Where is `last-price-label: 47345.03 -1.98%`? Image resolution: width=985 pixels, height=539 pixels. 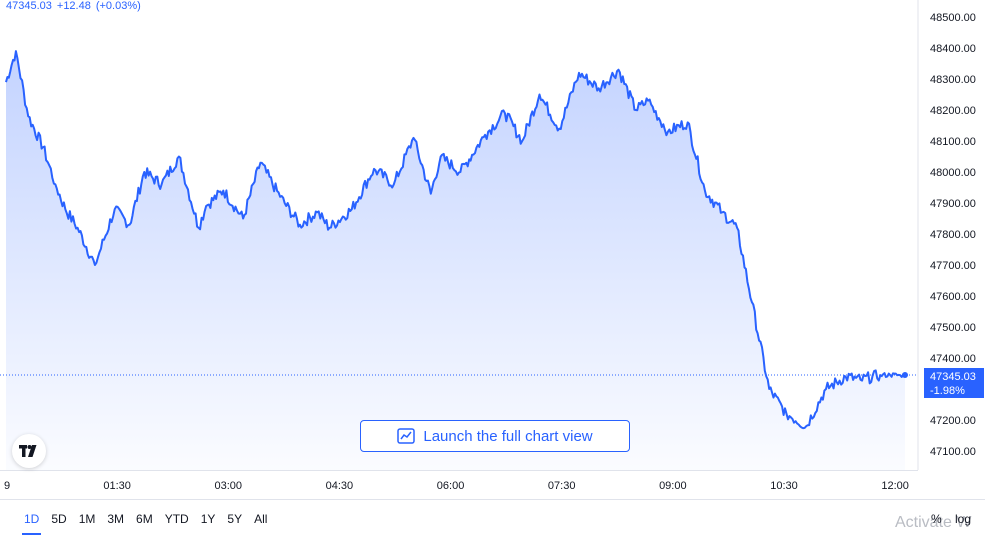 last-price-label: 47345.03 -1.98% is located at coordinates (954, 383).